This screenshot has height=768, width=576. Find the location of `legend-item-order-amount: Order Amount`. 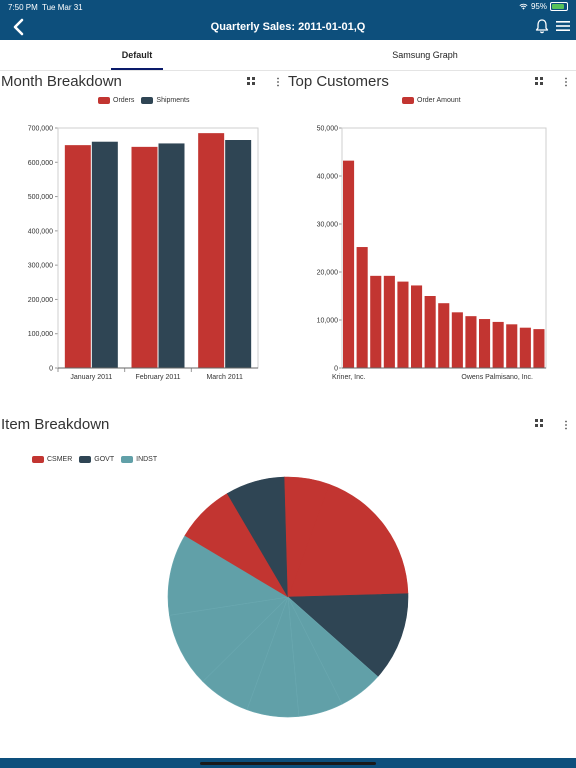

legend-item-order-amount: Order Amount is located at coordinates (431, 100).